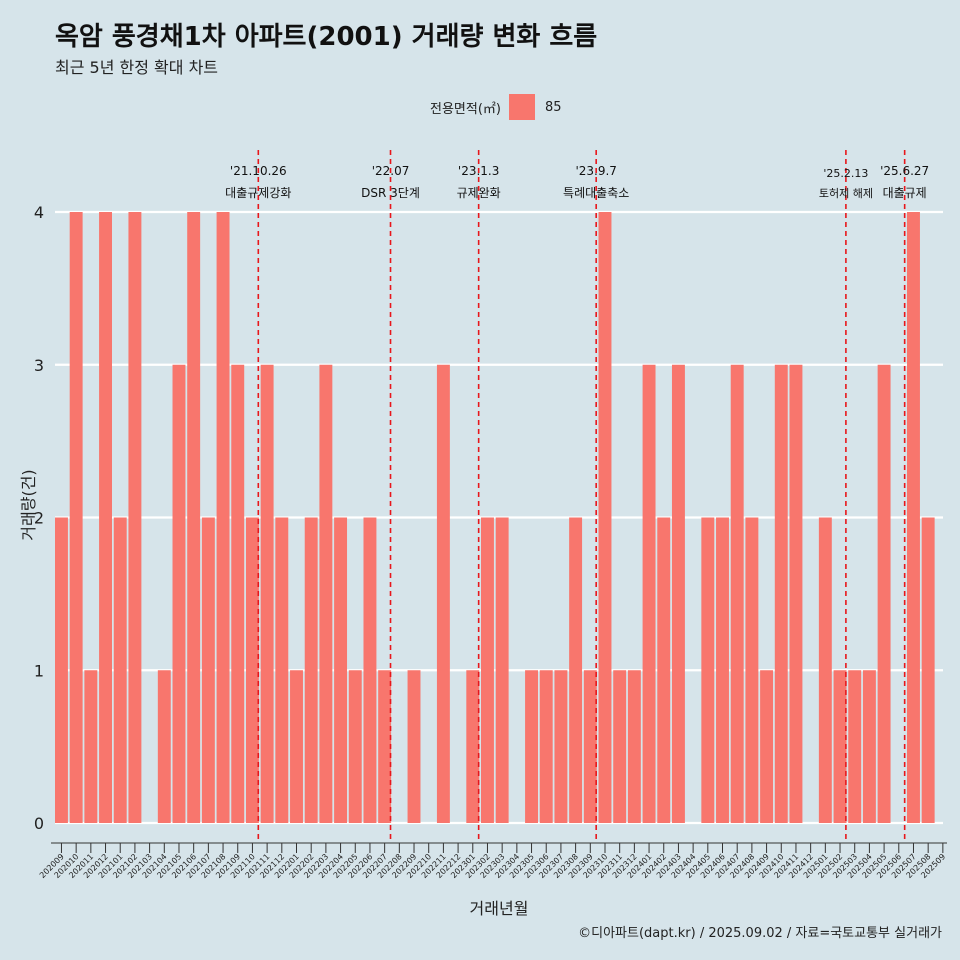 The height and width of the screenshot is (960, 960). What do you see at coordinates (326, 37) in the screenshot?
I see `chart-title: 옥암 풍경채1차 아파트(2001) 거래량 변화 흐름` at bounding box center [326, 37].